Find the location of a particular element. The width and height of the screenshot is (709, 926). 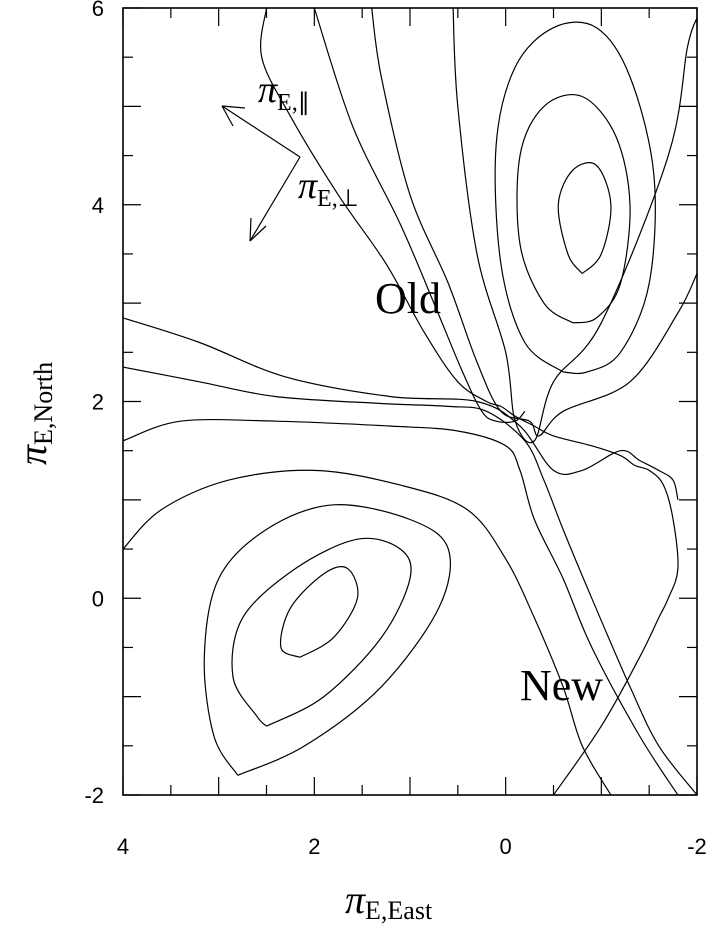

y-tick-label: 2 is located at coordinates (98, 402).